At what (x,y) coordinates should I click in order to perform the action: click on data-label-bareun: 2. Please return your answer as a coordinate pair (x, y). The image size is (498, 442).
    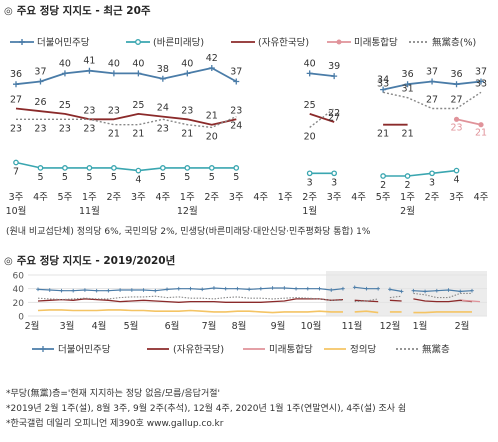
    Looking at the image, I should click on (408, 185).